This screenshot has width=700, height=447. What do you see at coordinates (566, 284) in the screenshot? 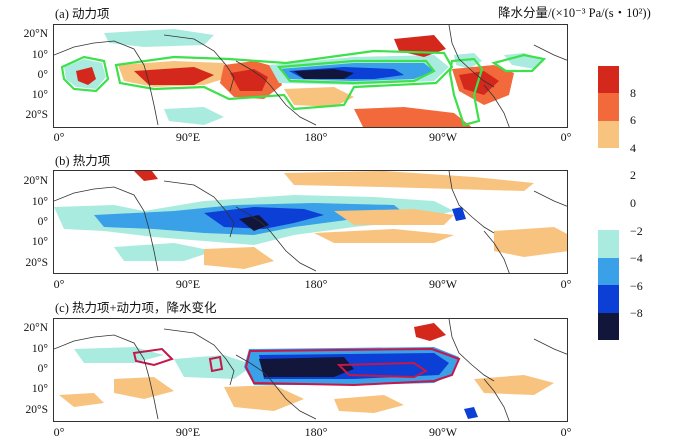
I see `panel-b-lon-0-end: 0°` at bounding box center [566, 284].